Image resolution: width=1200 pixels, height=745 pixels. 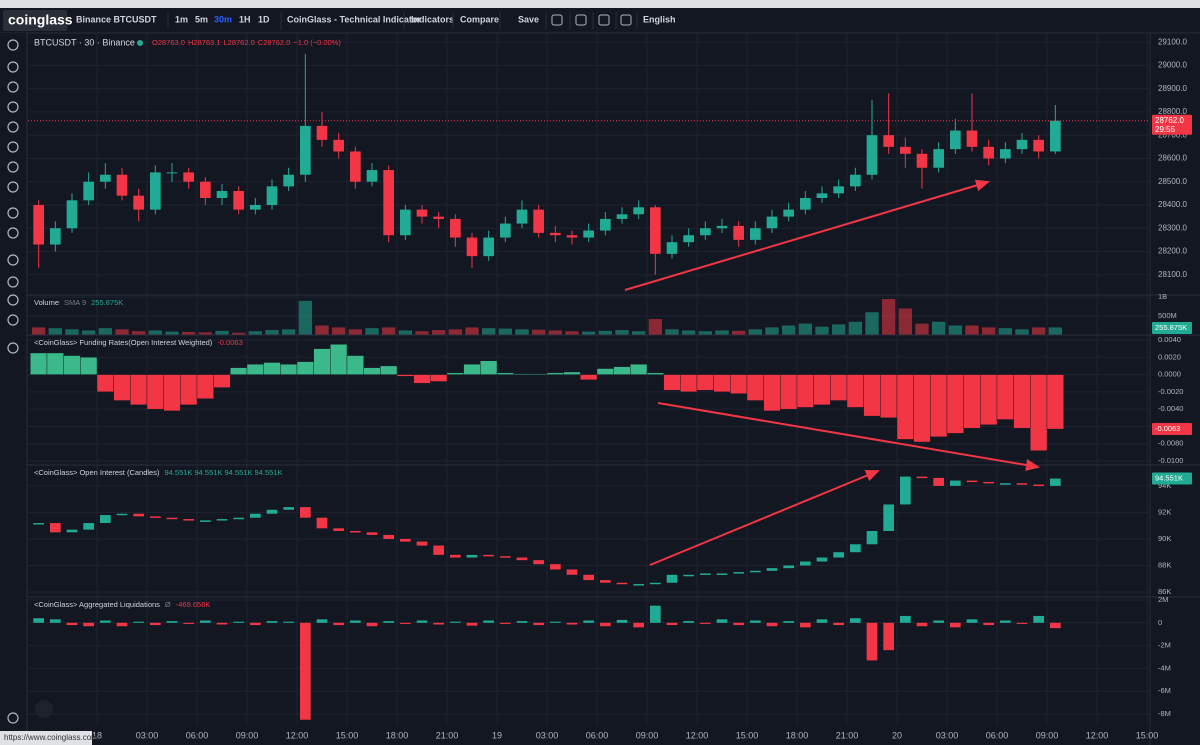 What do you see at coordinates (181, 19) in the screenshot?
I see `interval: 1m` at bounding box center [181, 19].